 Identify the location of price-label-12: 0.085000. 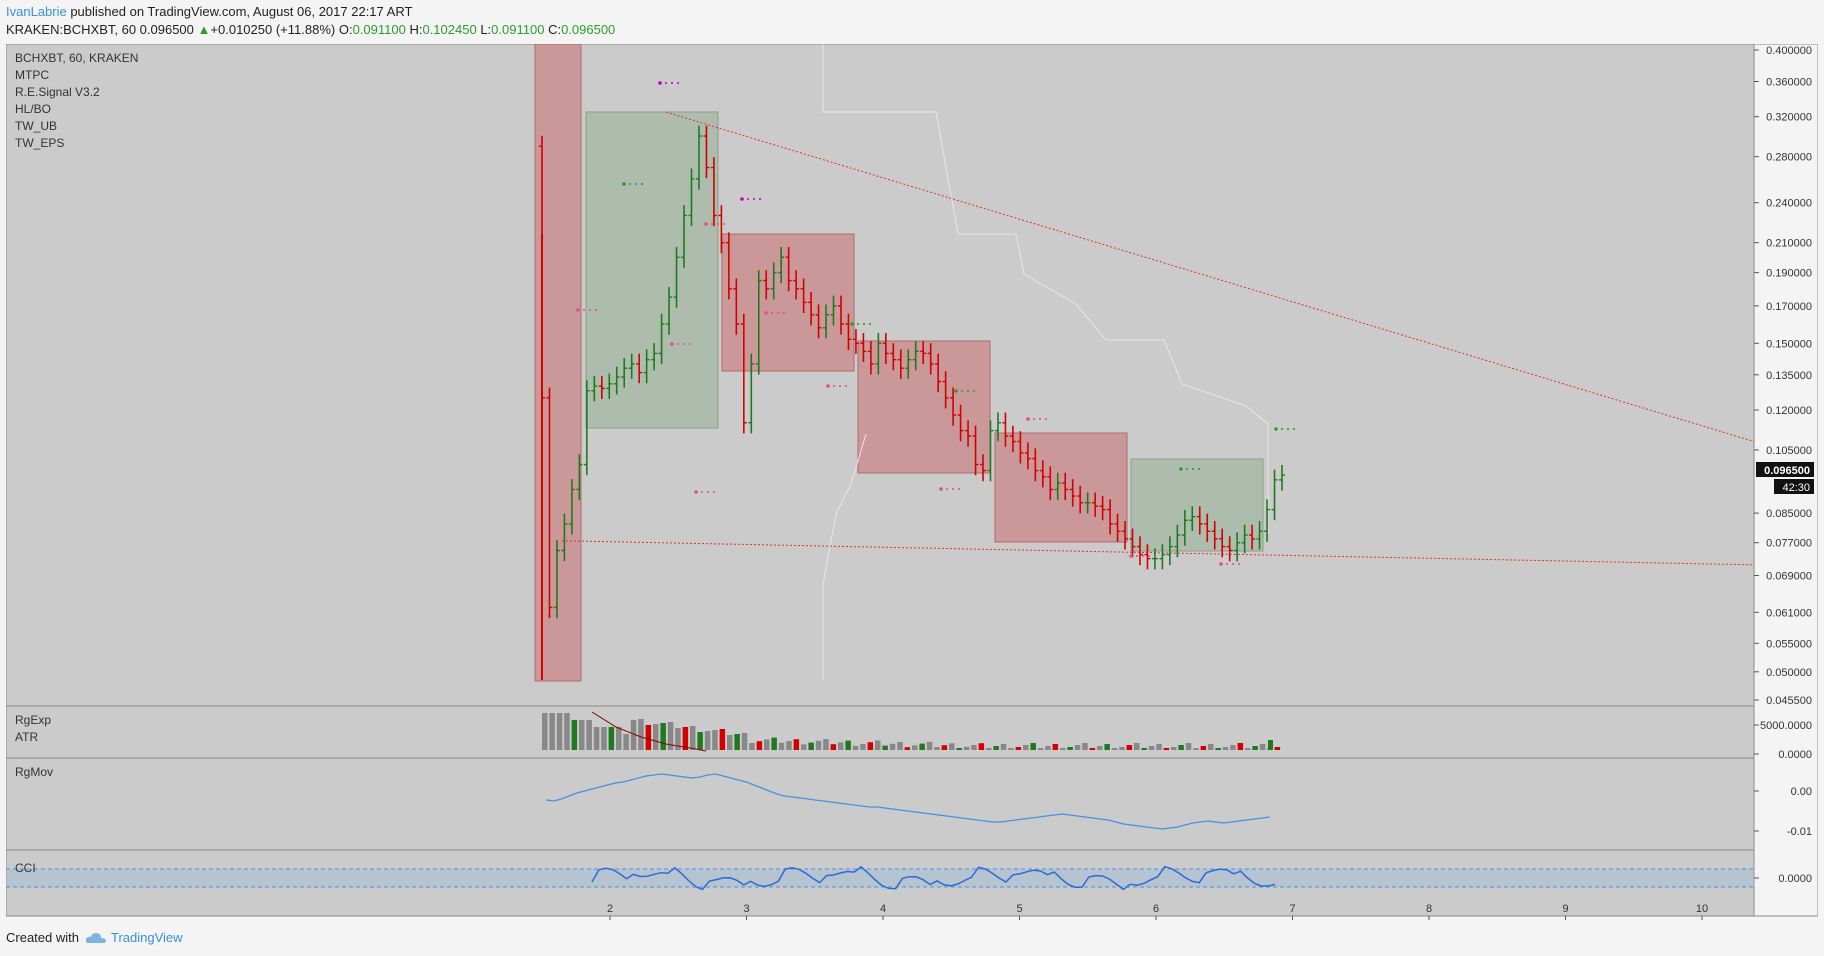
(1789, 514).